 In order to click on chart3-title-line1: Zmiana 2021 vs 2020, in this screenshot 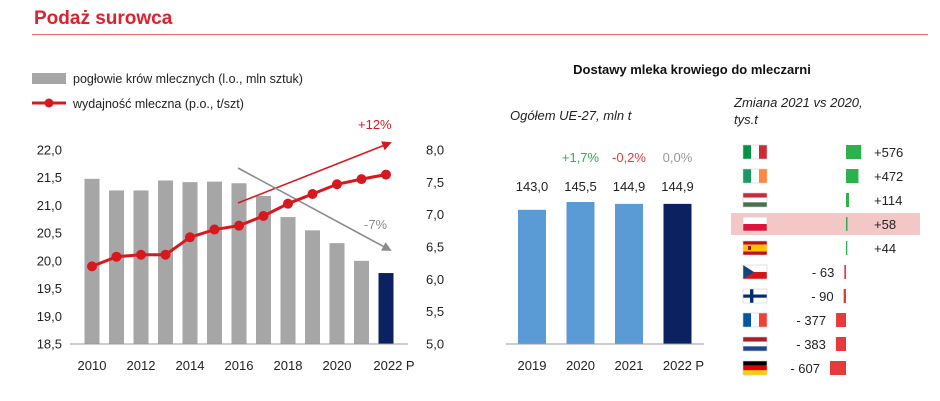, I will do `click(798, 102)`.